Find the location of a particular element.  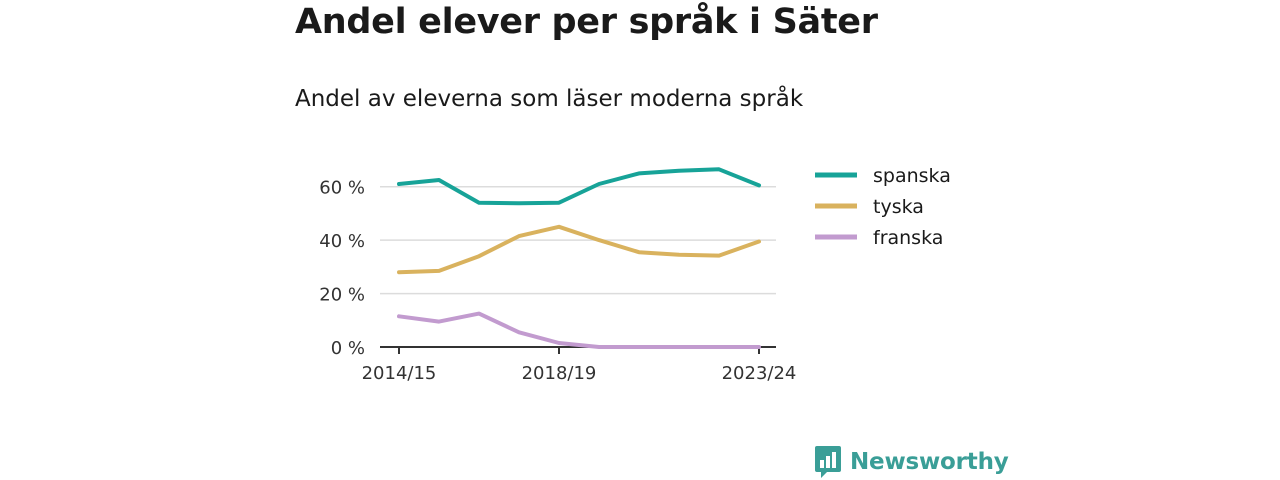

series-line-tyska is located at coordinates (579, 249).